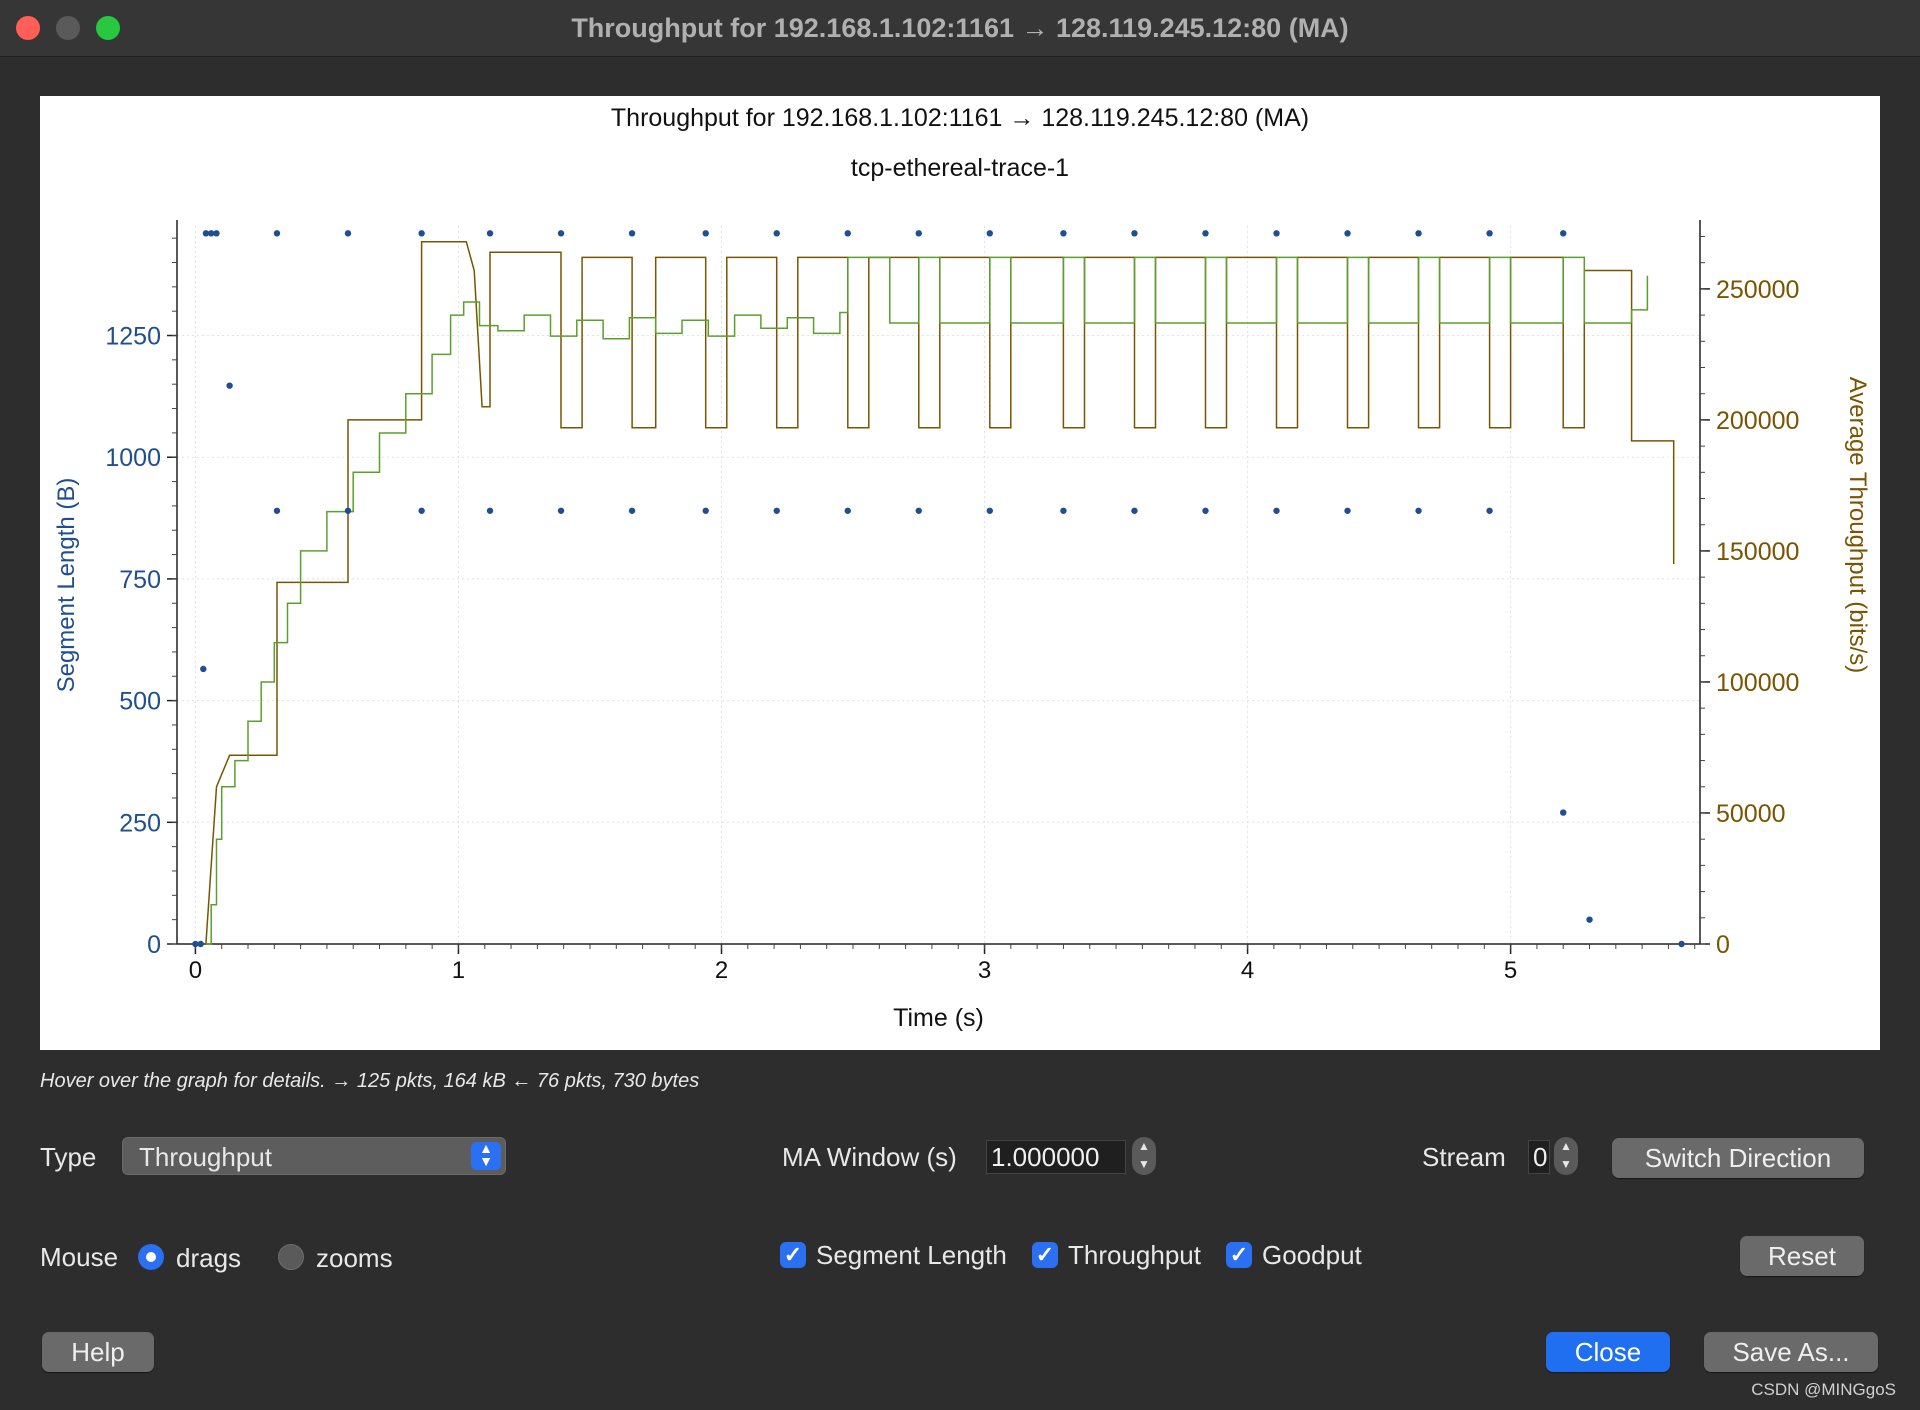  I want to click on select-arrows-icon: ▲ ▼, so click(486, 1155).